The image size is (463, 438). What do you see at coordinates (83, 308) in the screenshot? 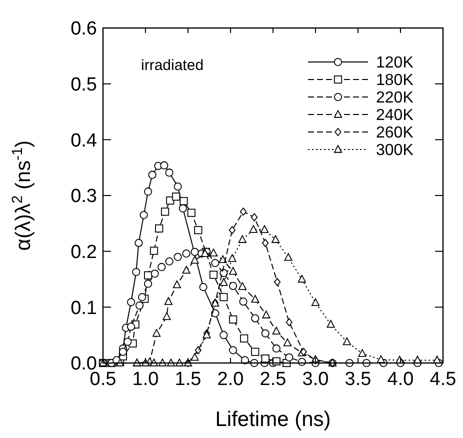
I see `y-tick-label: 0.1` at bounding box center [83, 308].